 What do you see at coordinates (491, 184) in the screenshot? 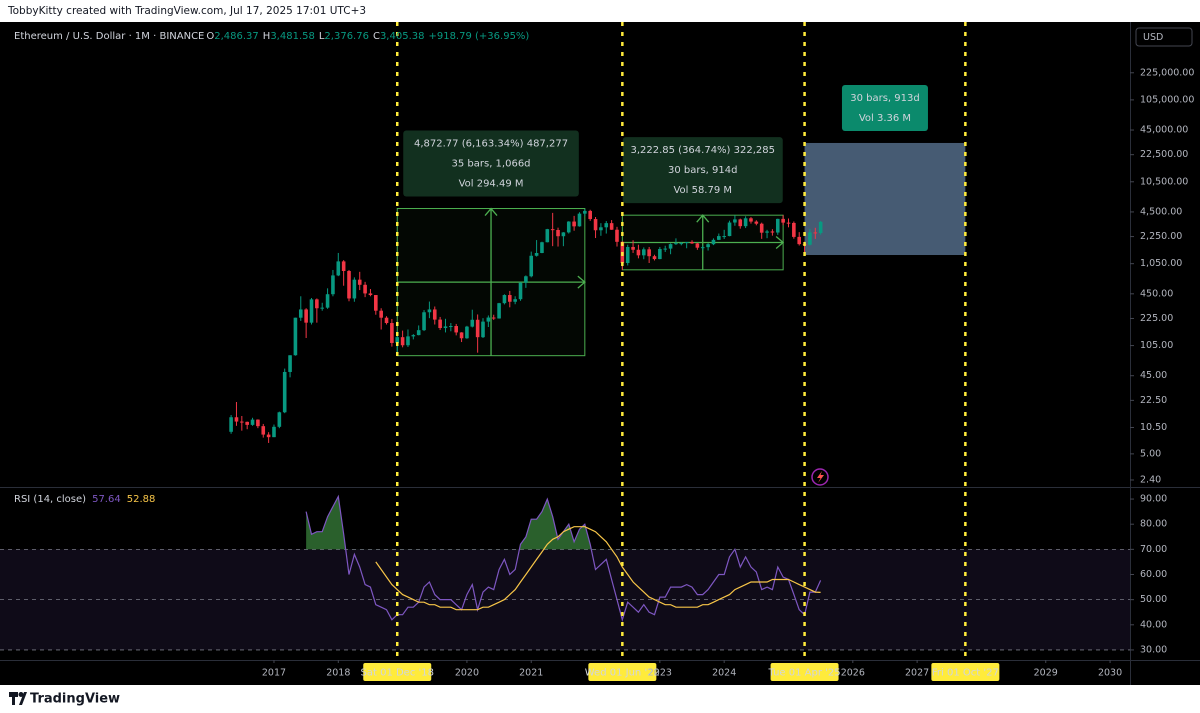
I see `measure-label: Vol 294.49 M` at bounding box center [491, 184].